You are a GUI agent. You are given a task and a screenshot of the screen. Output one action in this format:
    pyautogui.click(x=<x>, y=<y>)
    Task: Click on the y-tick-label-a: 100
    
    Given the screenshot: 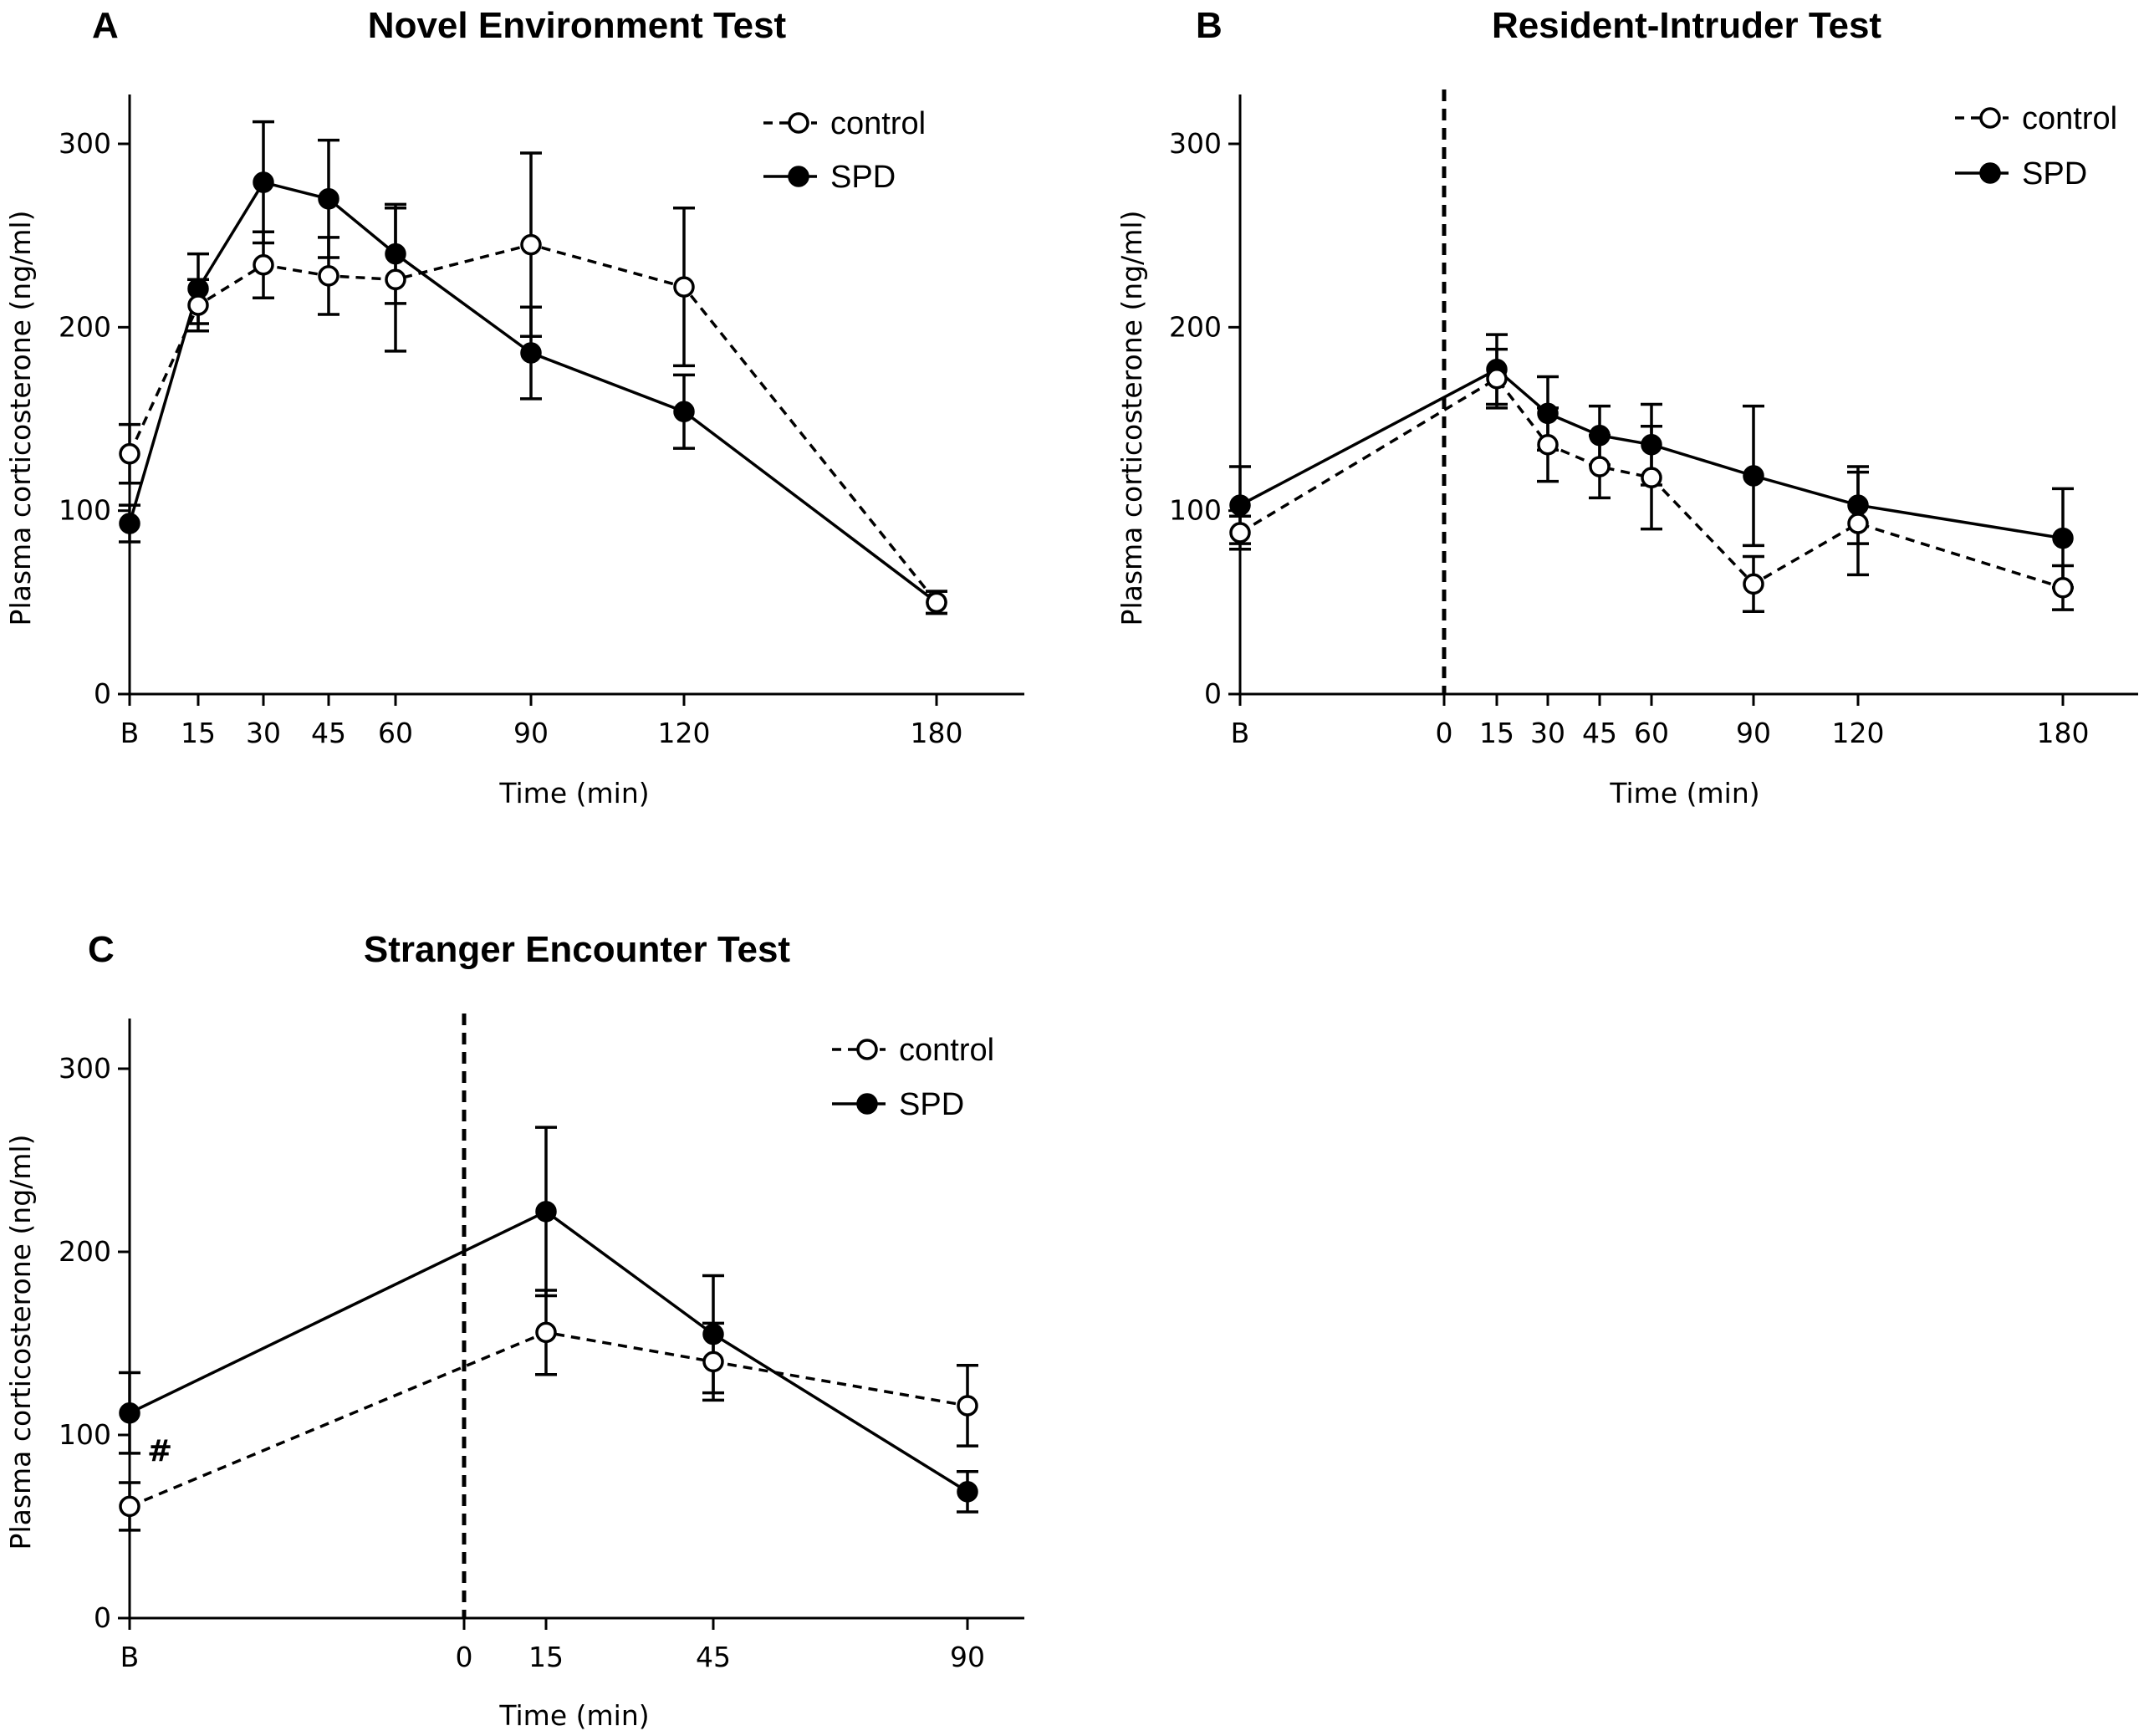 What is the action you would take?
    pyautogui.click(x=85, y=510)
    